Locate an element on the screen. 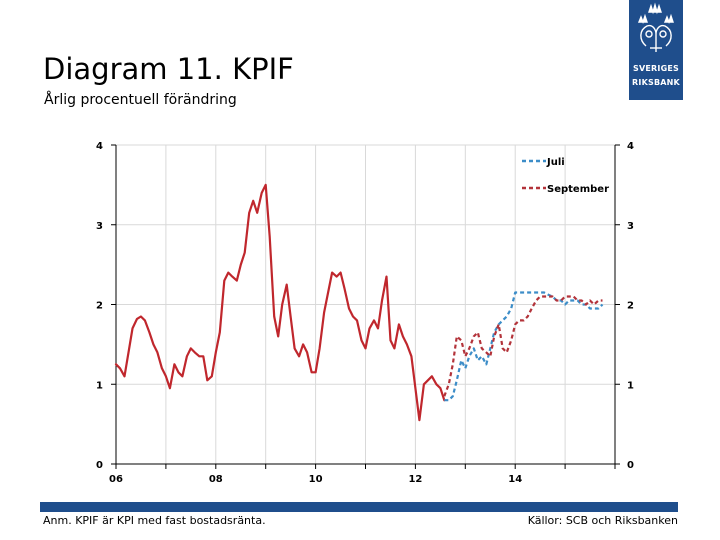 This screenshot has height=540, width=720. x-tick-label: 14 is located at coordinates (515, 479).